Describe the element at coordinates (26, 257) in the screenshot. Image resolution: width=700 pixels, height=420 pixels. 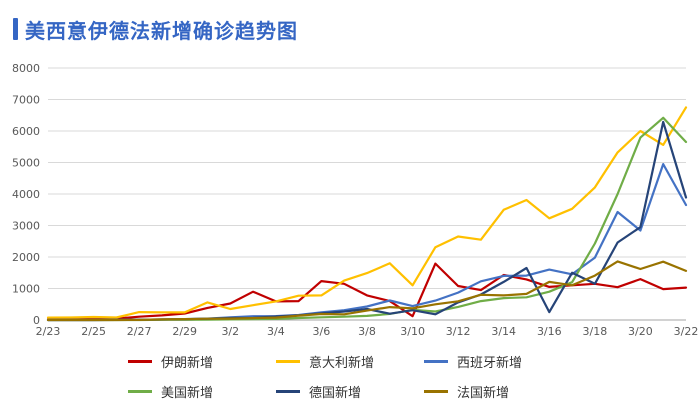
I see `y-axis-label: 2000` at that location.